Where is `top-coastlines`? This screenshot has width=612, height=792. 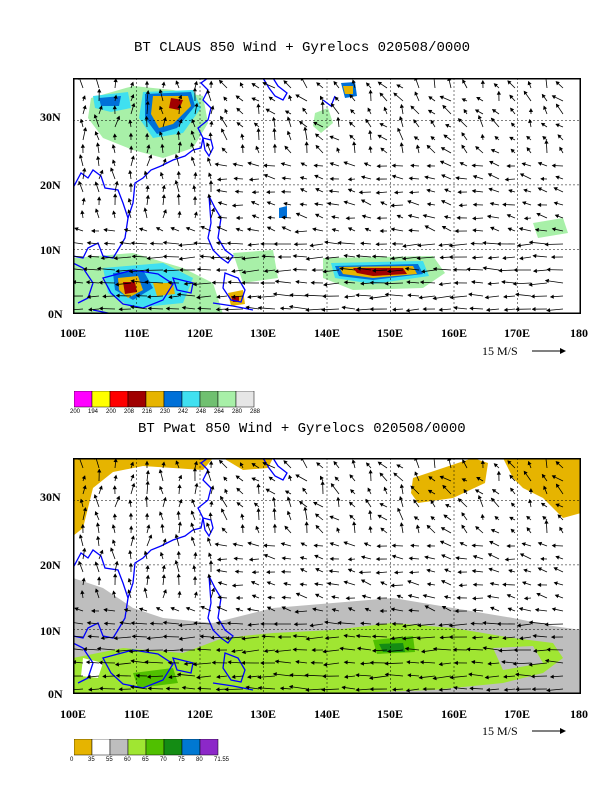
top-coastlines is located at coordinates (204, 196).